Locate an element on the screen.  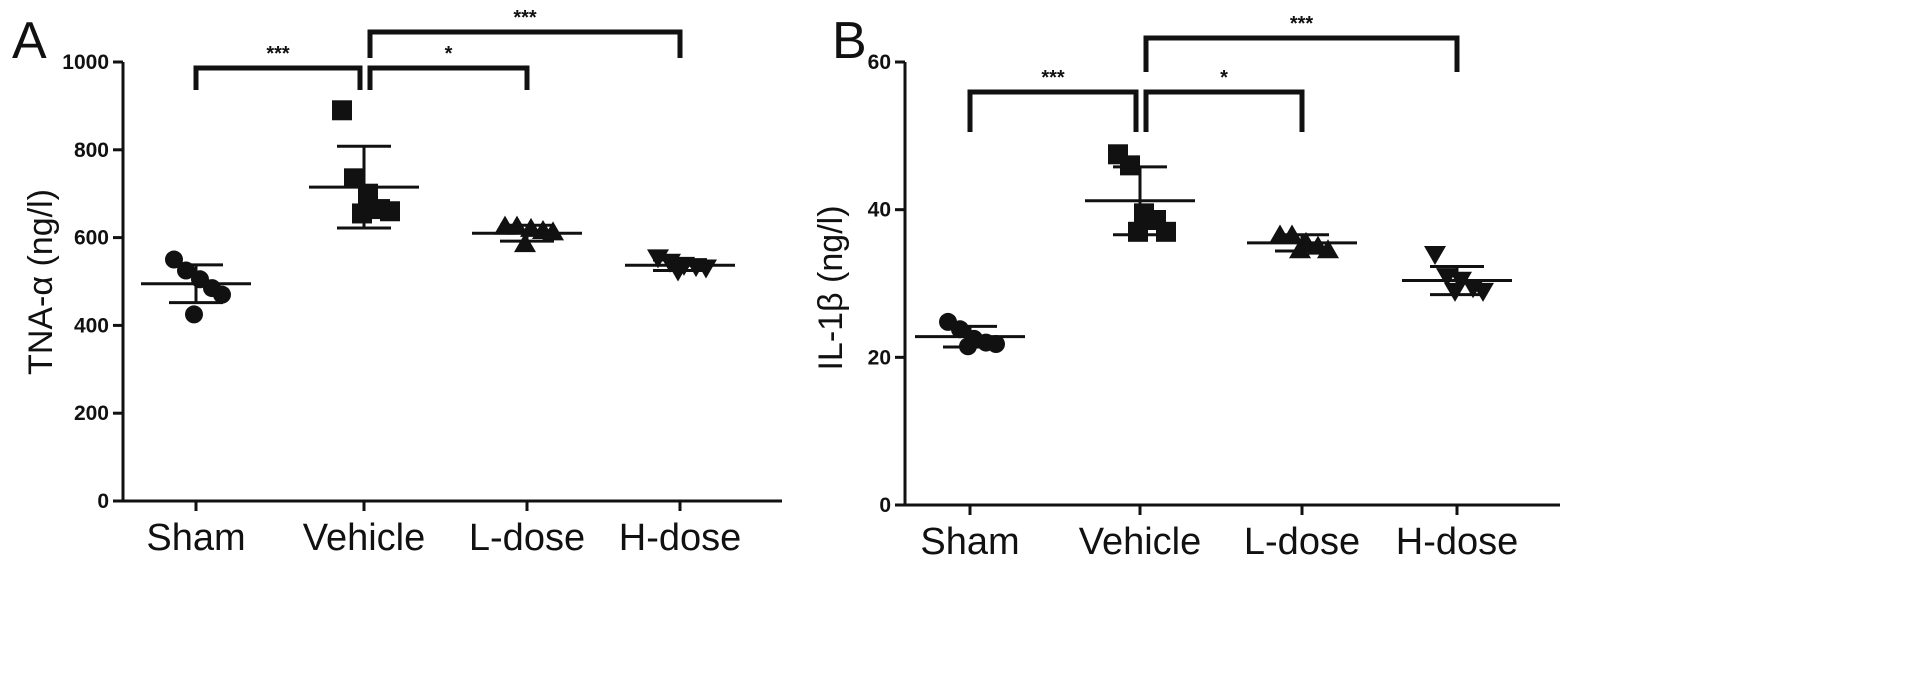
y-tick-label: 200 is located at coordinates (91, 413).